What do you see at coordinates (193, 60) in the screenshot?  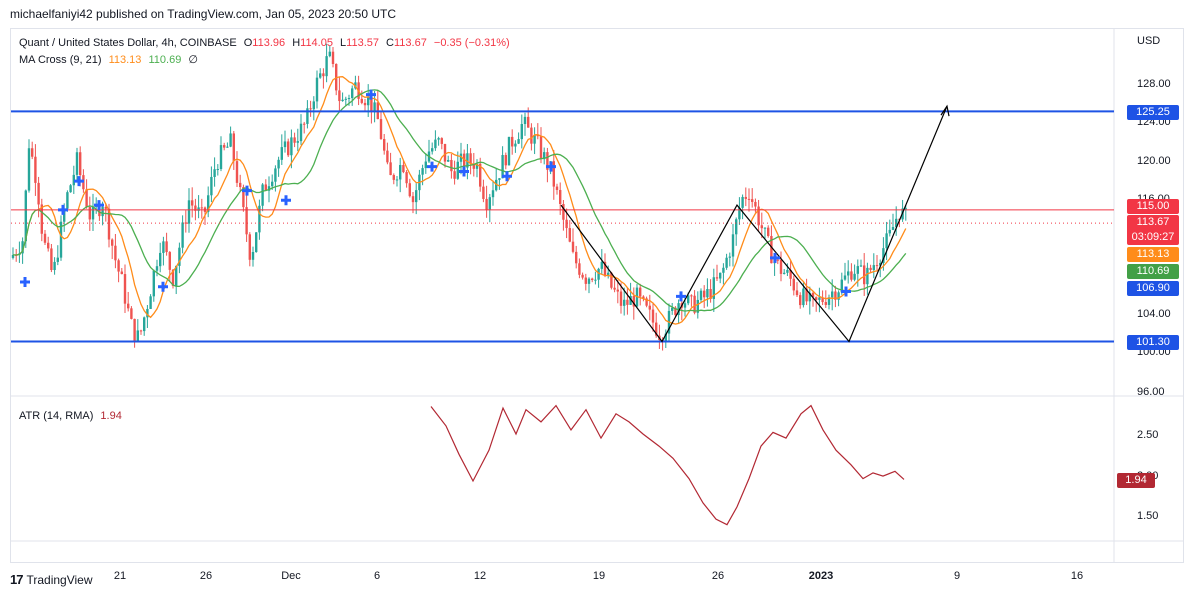 I see `ma-extra-symbol: ∅` at bounding box center [193, 60].